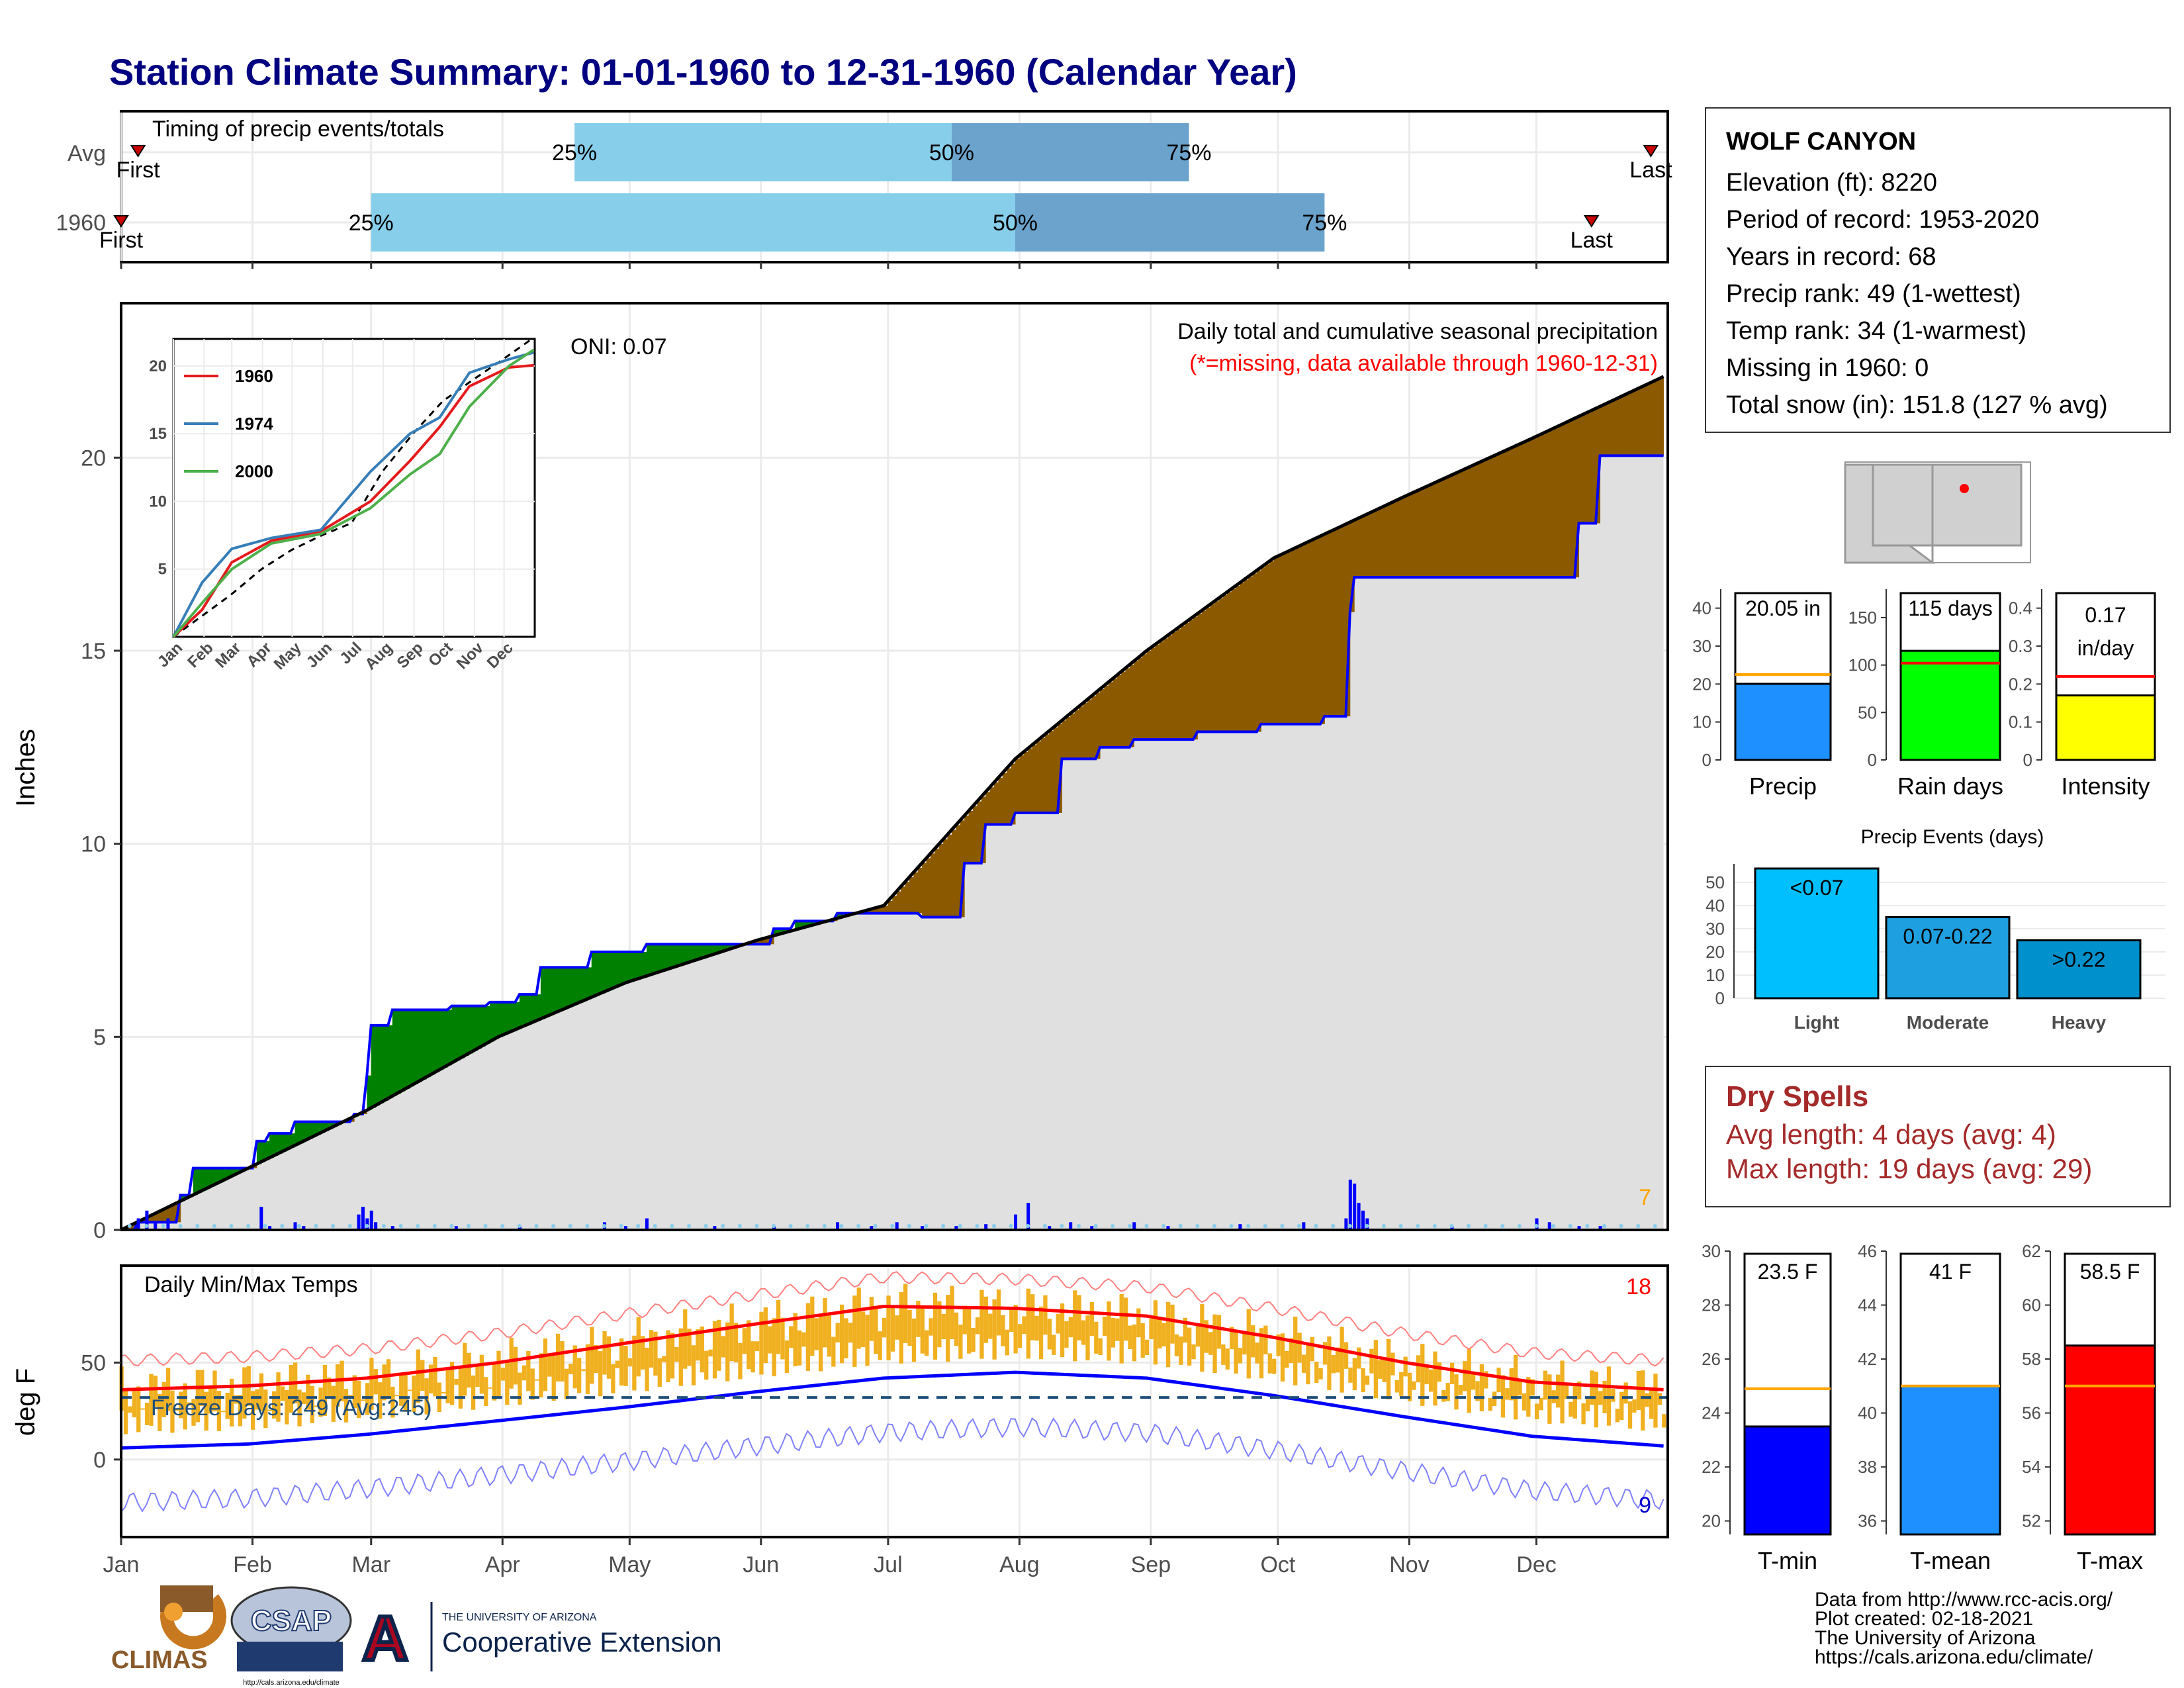  I want to click on summary-value-label: 0.17, so click(2105, 615).